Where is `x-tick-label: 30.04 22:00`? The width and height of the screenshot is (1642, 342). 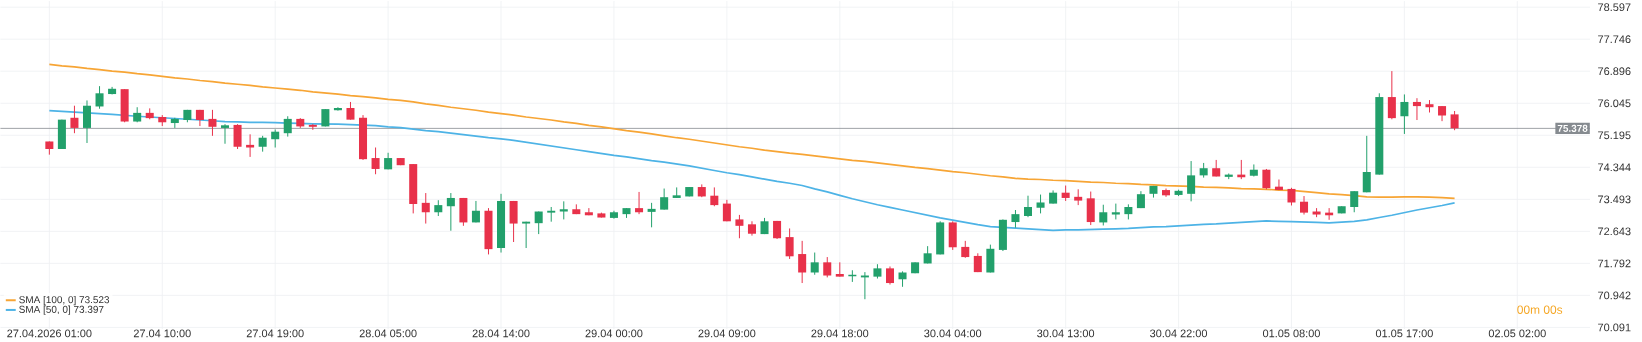 x-tick-label: 30.04 22:00 is located at coordinates (1179, 333).